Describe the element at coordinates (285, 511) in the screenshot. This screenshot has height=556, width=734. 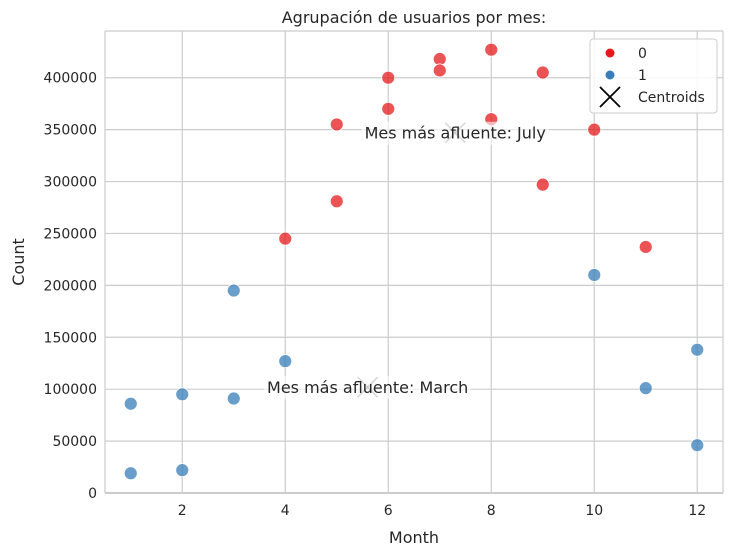
I see `x-tick-label: 4` at that location.